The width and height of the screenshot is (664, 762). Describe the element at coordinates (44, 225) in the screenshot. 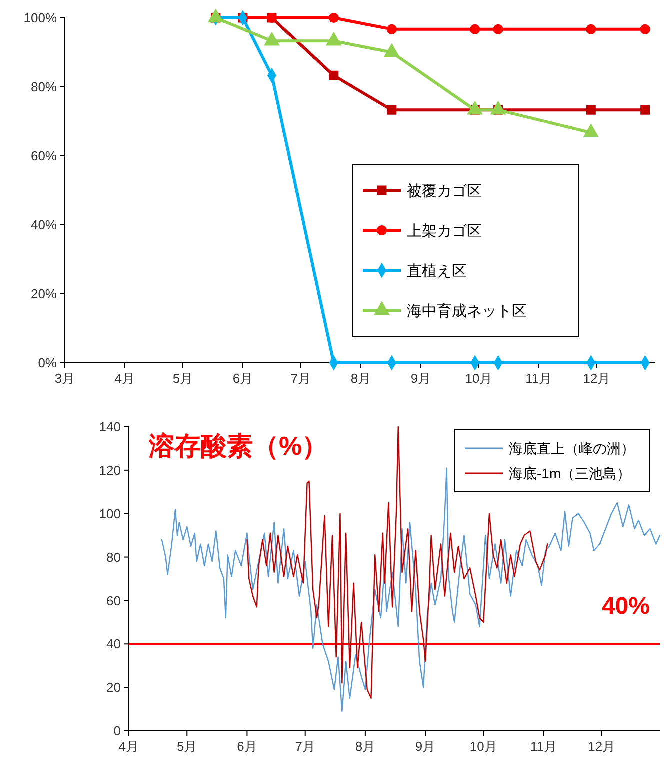

I see `y-tick-label: 40%` at that location.